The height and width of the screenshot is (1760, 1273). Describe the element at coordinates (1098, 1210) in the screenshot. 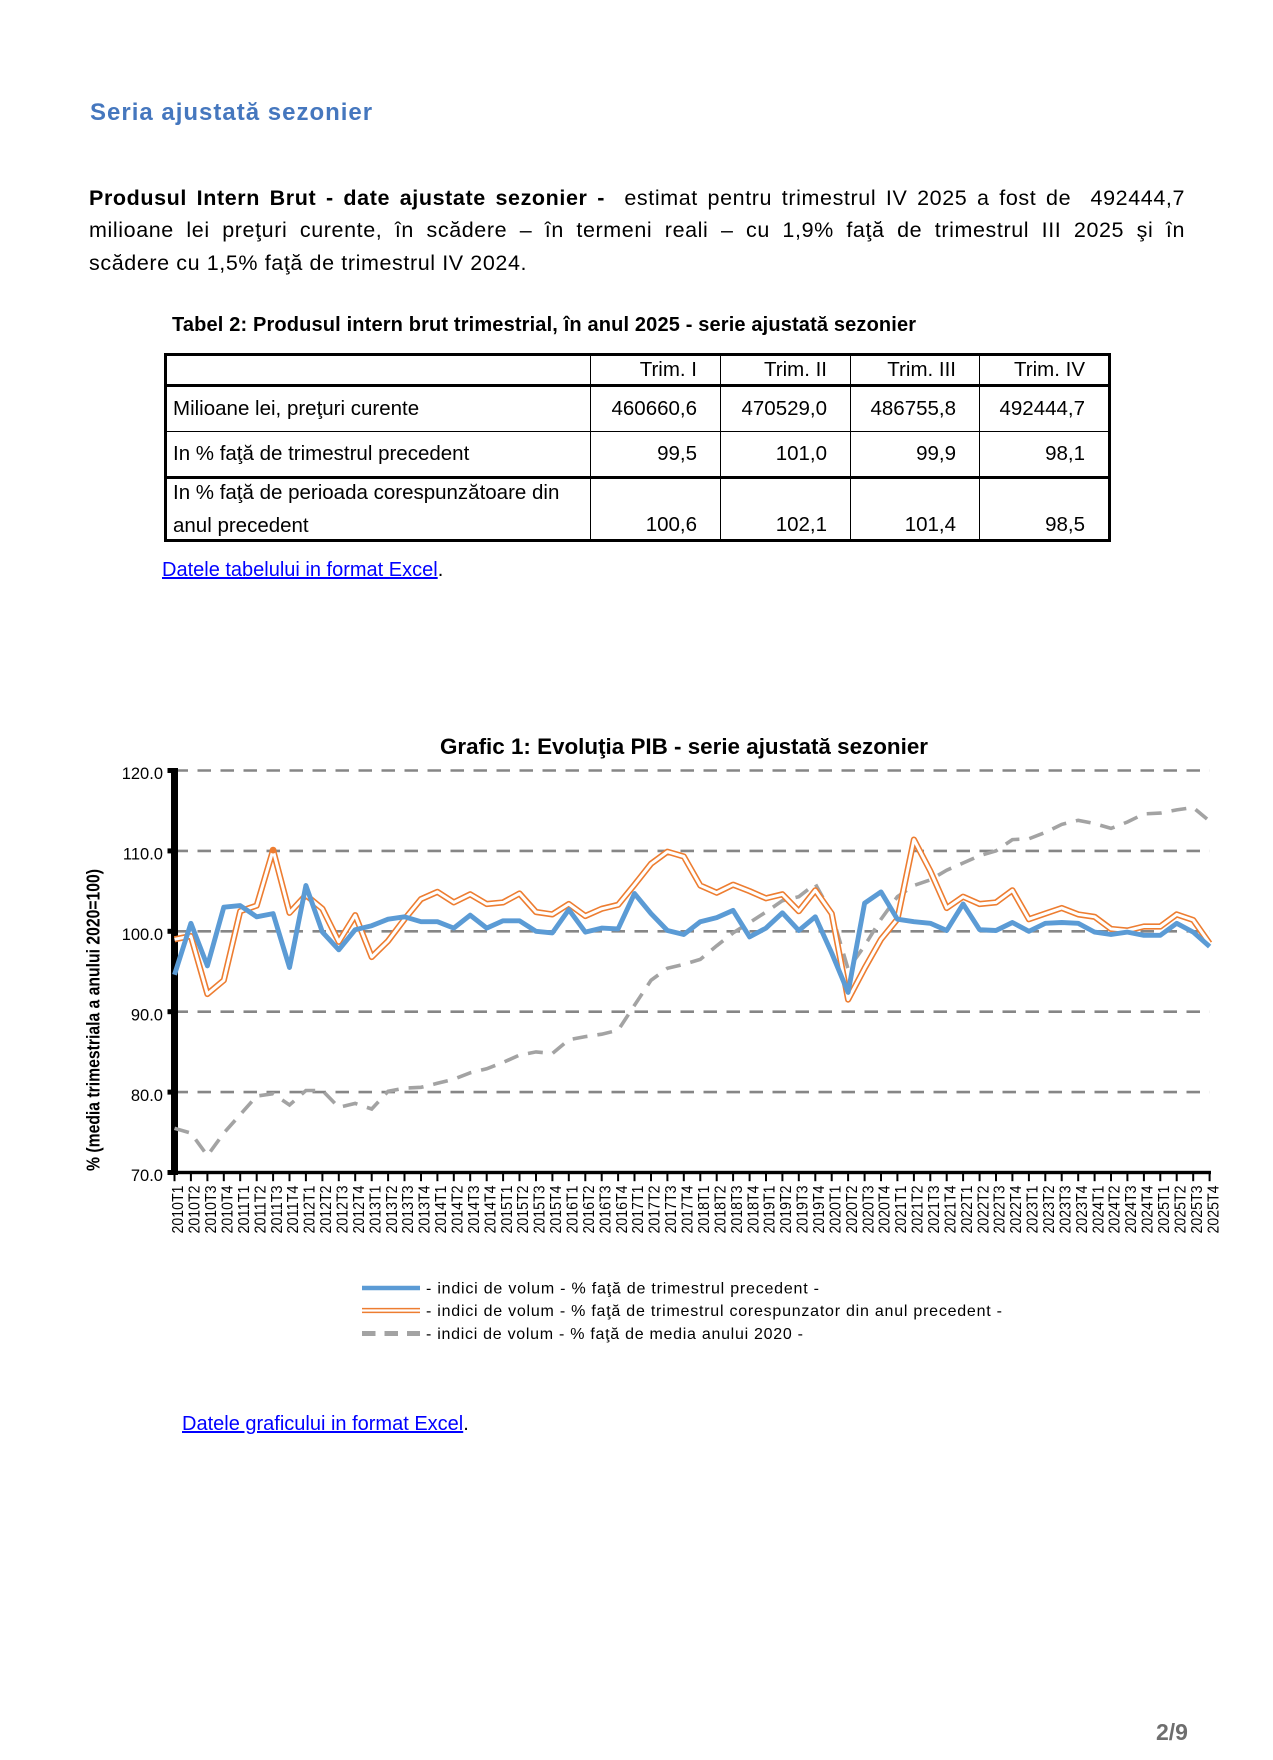

I see `svg-text: 2024T1` at that location.